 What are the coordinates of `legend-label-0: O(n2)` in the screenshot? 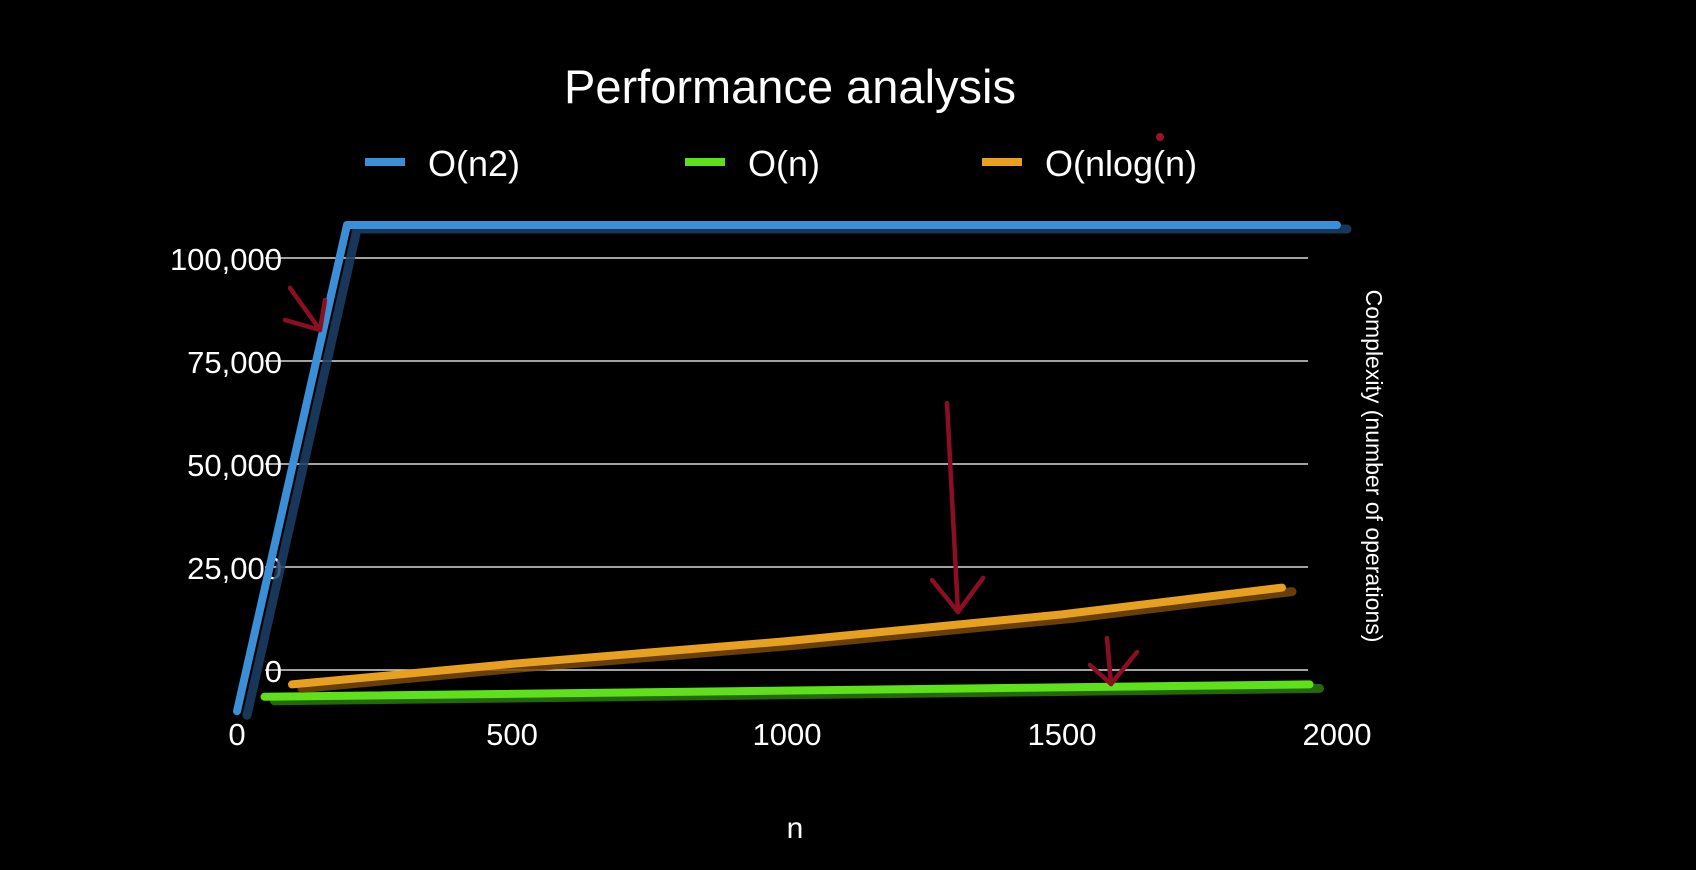 It's located at (474, 163).